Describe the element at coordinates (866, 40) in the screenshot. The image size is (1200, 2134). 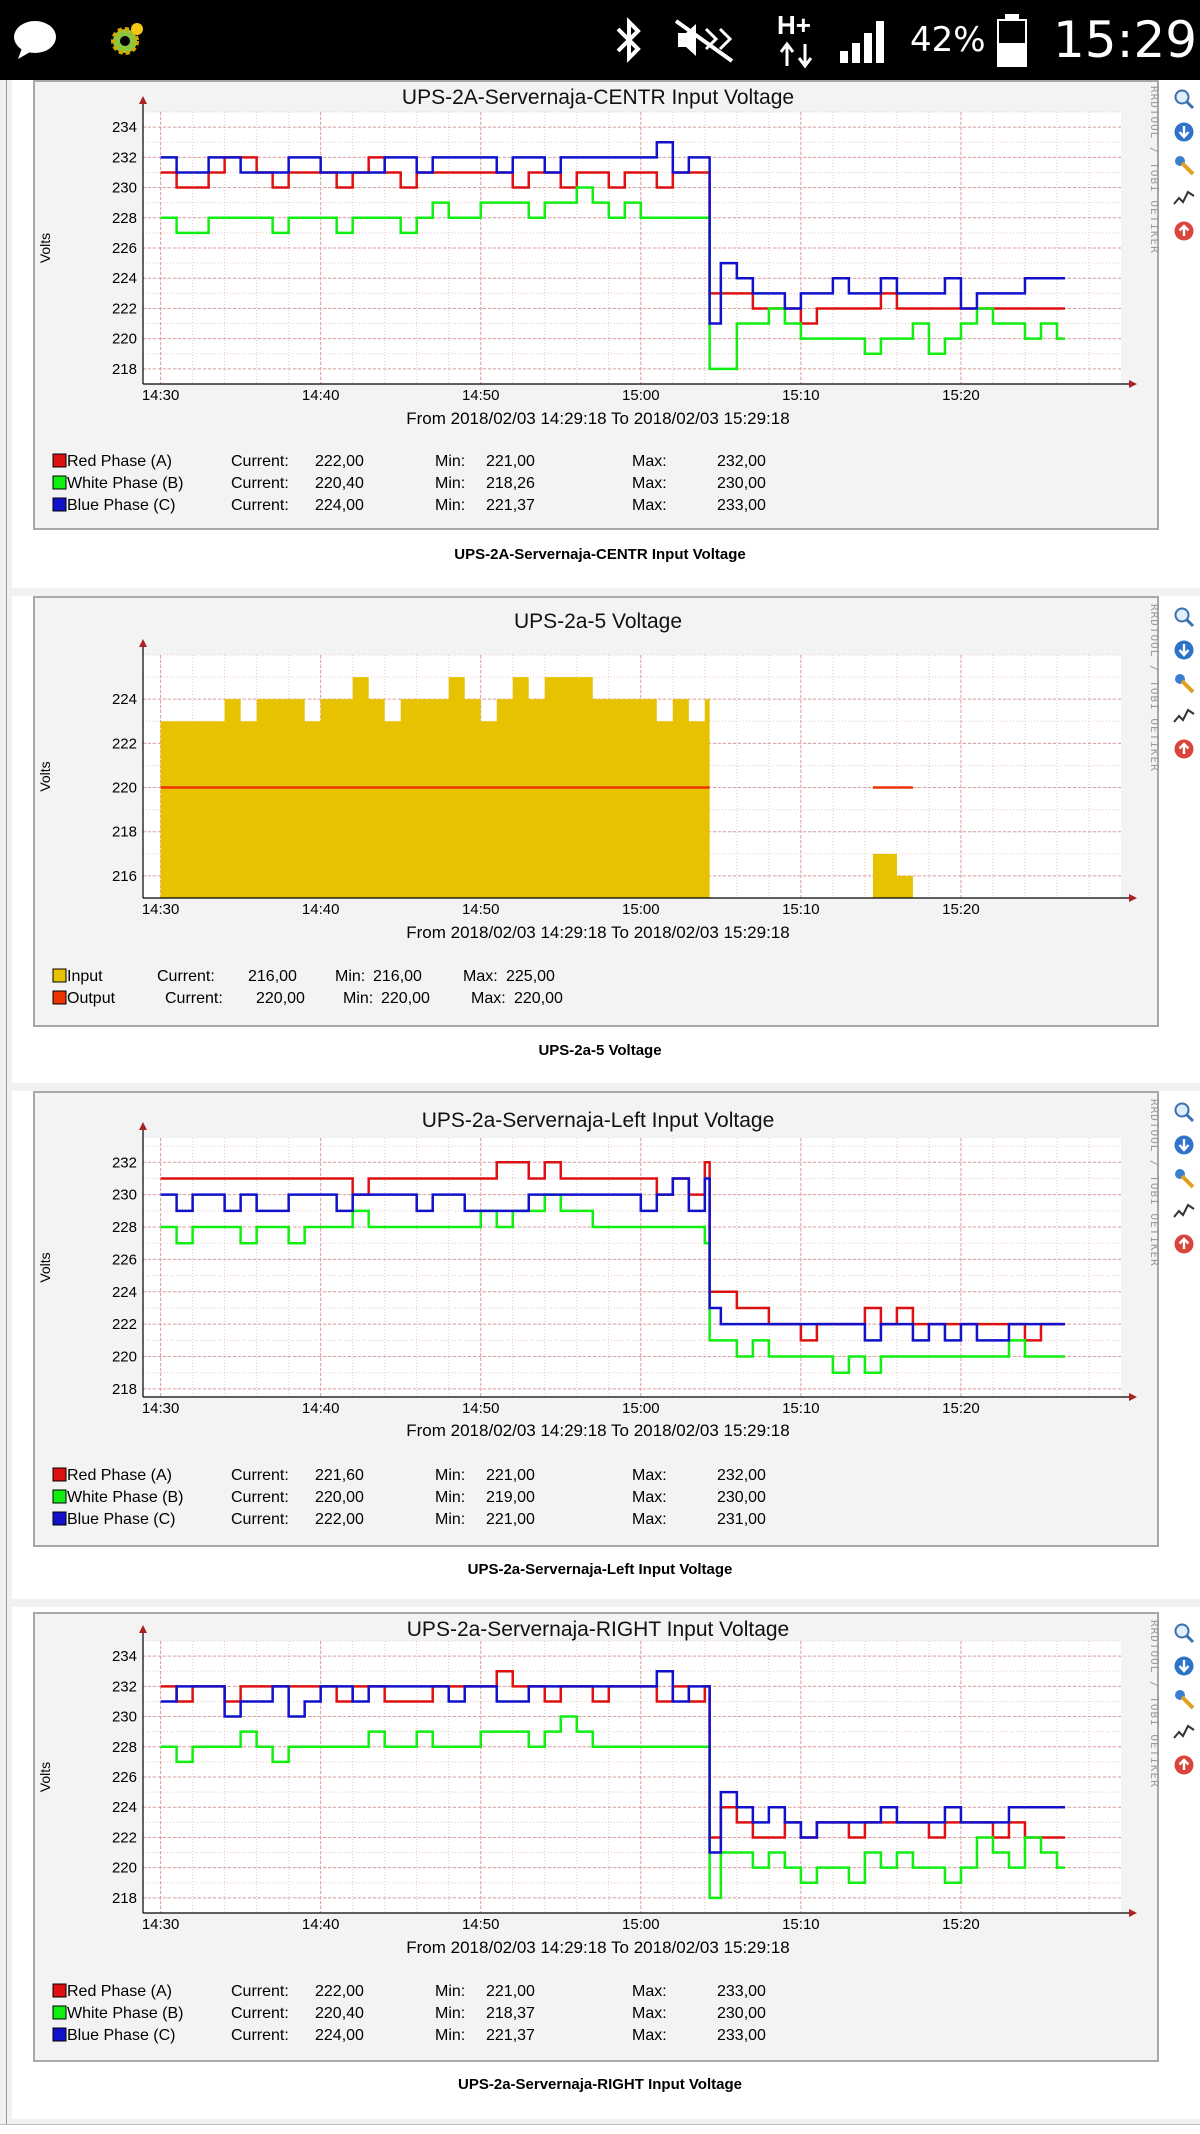
I see `signal-strength-icon` at that location.